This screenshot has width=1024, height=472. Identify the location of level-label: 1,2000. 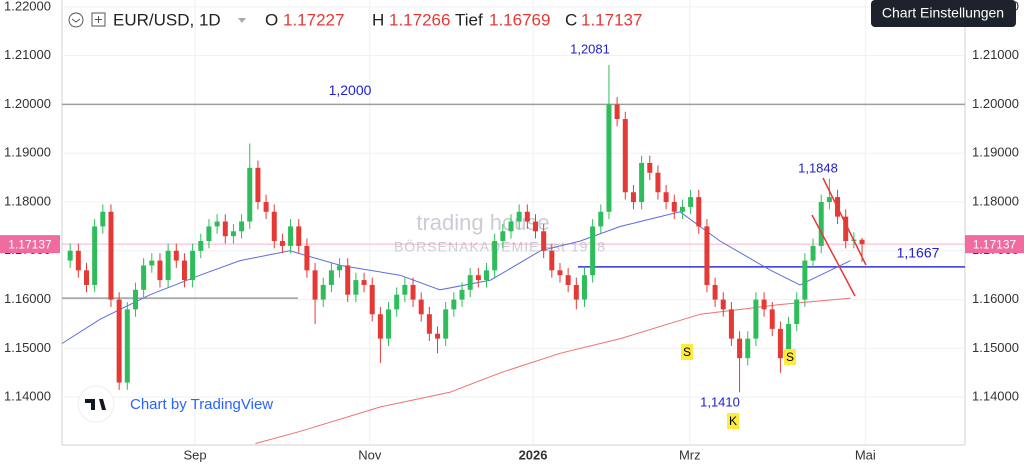
(350, 90).